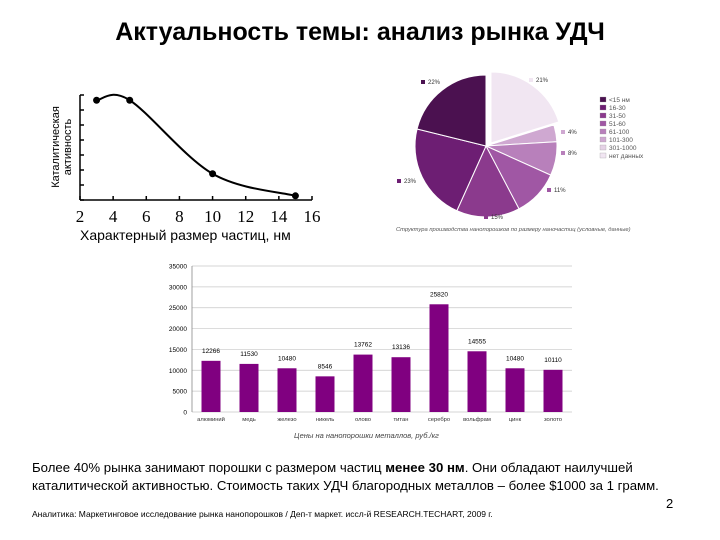 This screenshot has width=720, height=540. Describe the element at coordinates (196, 145) in the screenshot. I see `activity-series-line` at that location.